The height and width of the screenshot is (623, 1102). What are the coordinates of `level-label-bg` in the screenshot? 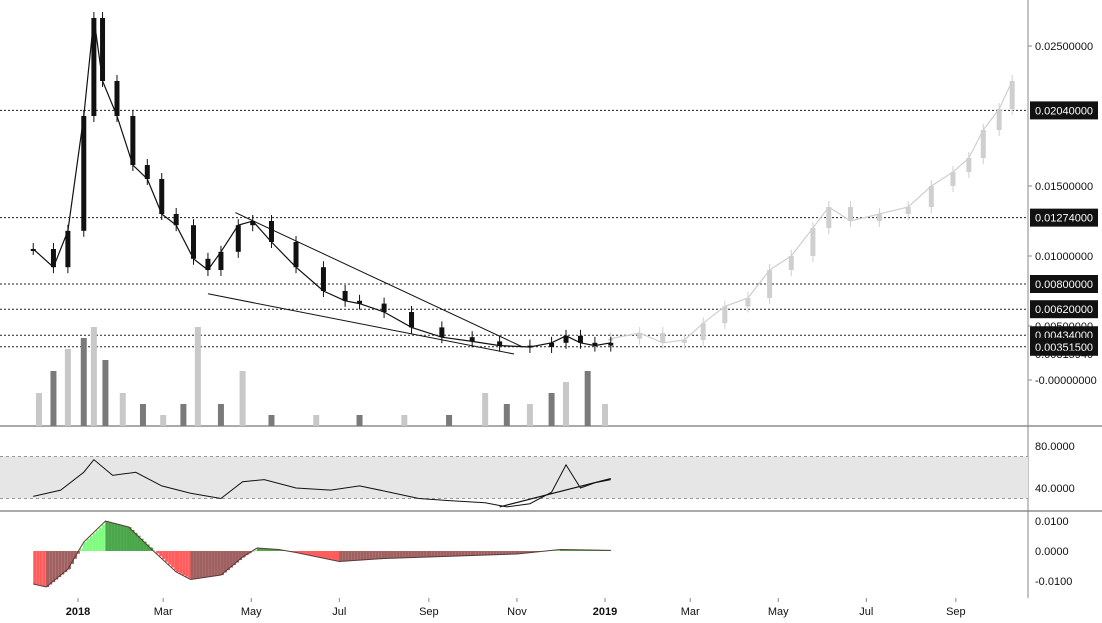 It's located at (1064, 346).